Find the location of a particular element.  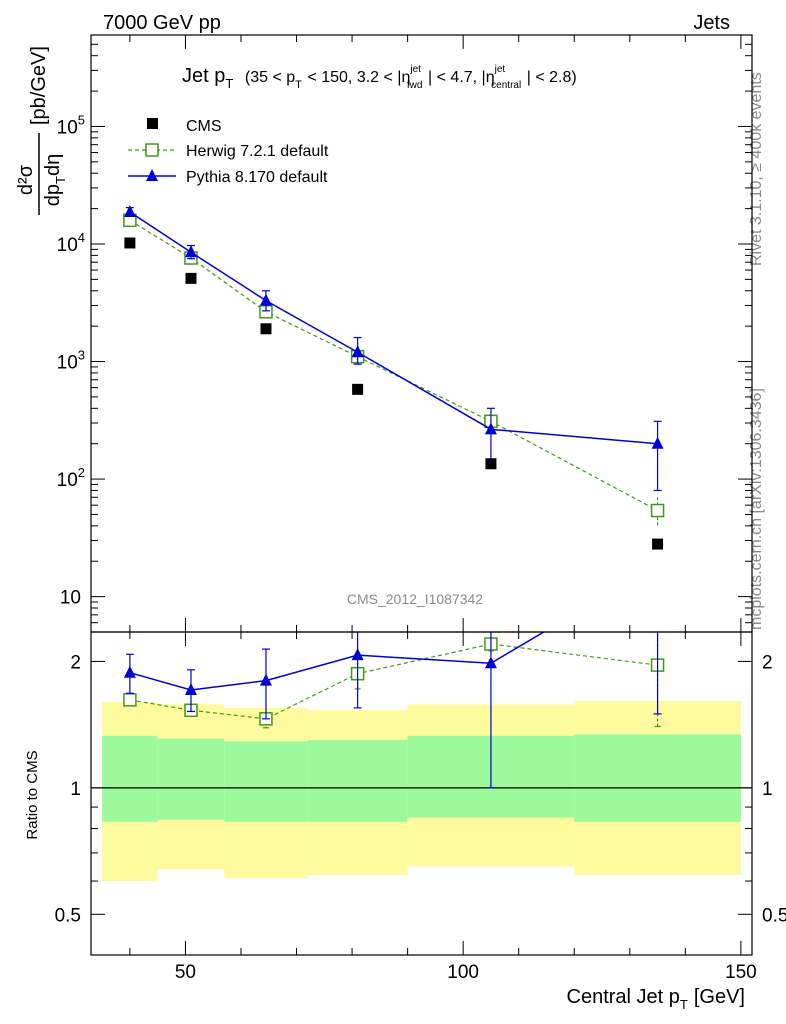

x-tick-label-0: 50 is located at coordinates (185, 972).